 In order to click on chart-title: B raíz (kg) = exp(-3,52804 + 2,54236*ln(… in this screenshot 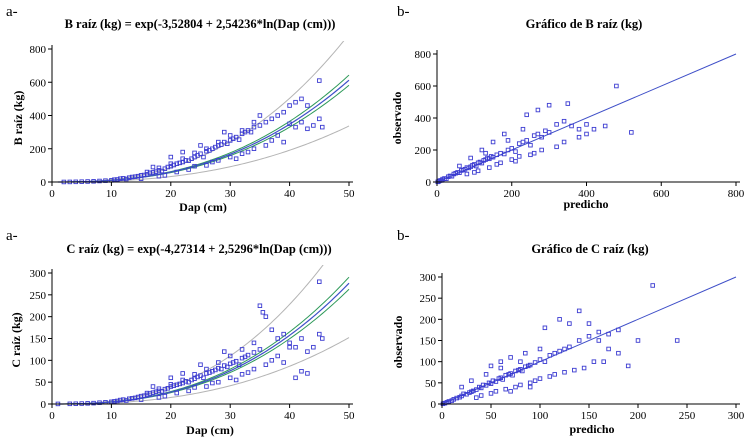, I will do `click(200, 24)`.